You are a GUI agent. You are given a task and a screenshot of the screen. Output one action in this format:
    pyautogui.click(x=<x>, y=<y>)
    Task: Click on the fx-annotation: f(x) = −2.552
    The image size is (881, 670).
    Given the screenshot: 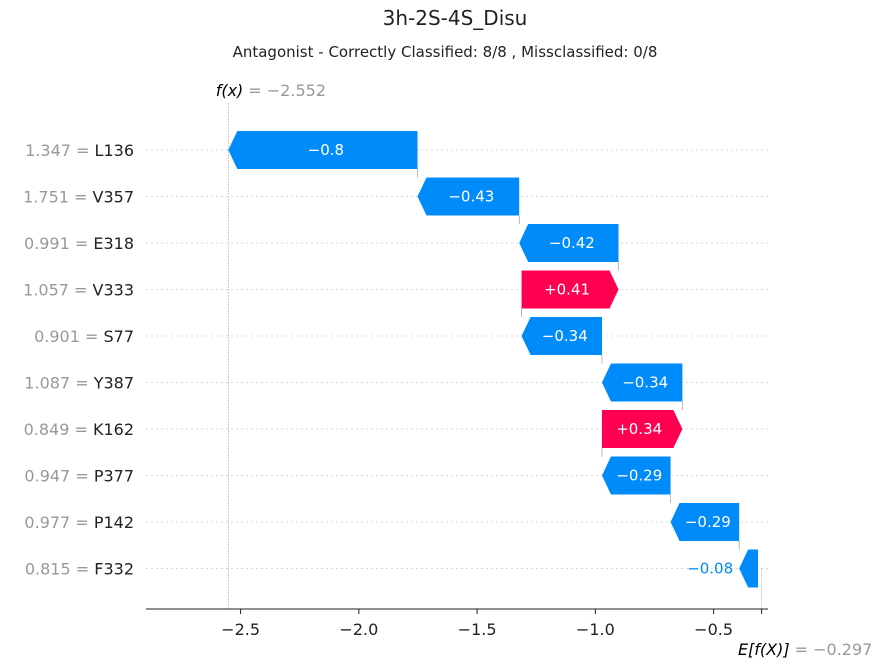 What is the action you would take?
    pyautogui.click(x=271, y=90)
    